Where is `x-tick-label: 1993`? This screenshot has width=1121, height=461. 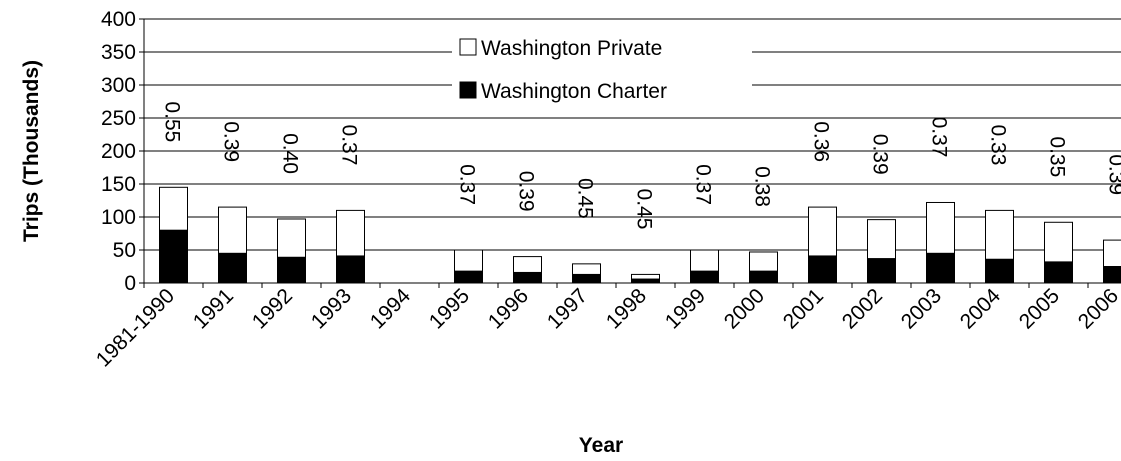 x-tick-label: 1993 is located at coordinates (331, 308).